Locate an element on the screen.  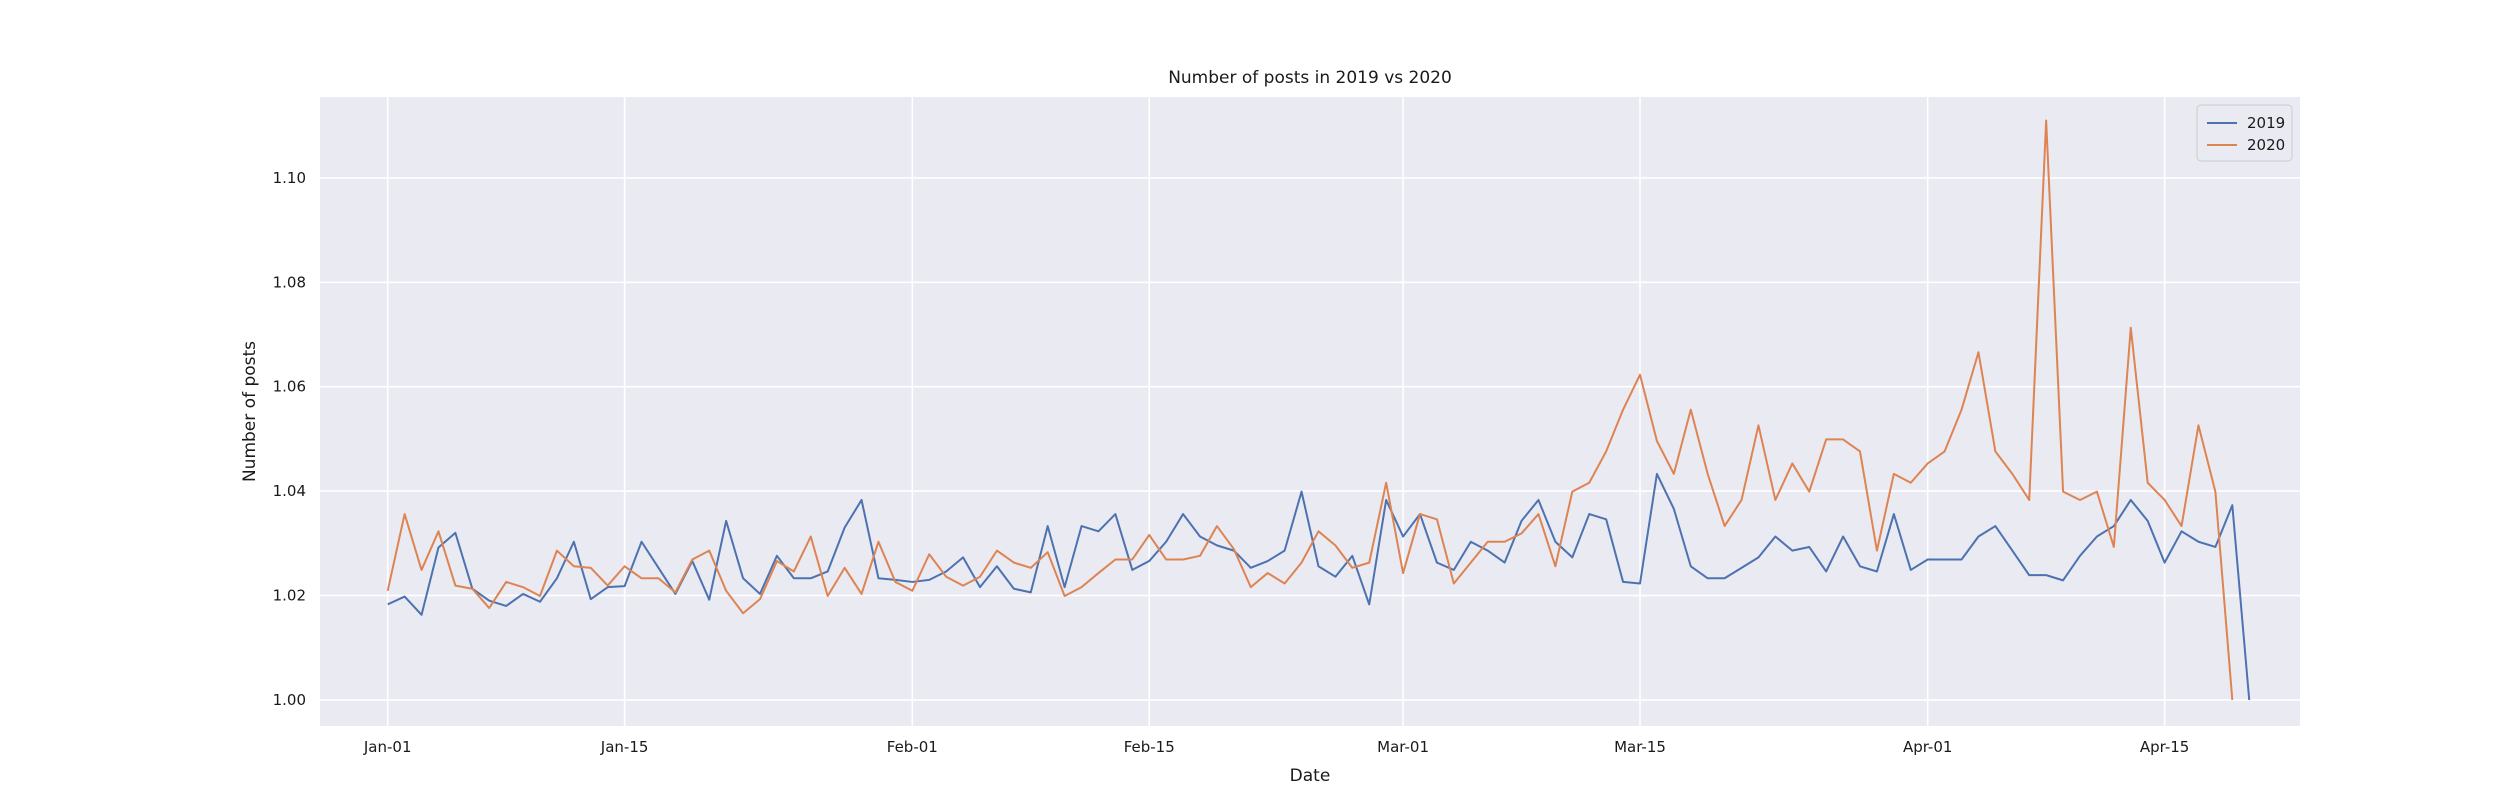
legend-box is located at coordinates (2244, 133).